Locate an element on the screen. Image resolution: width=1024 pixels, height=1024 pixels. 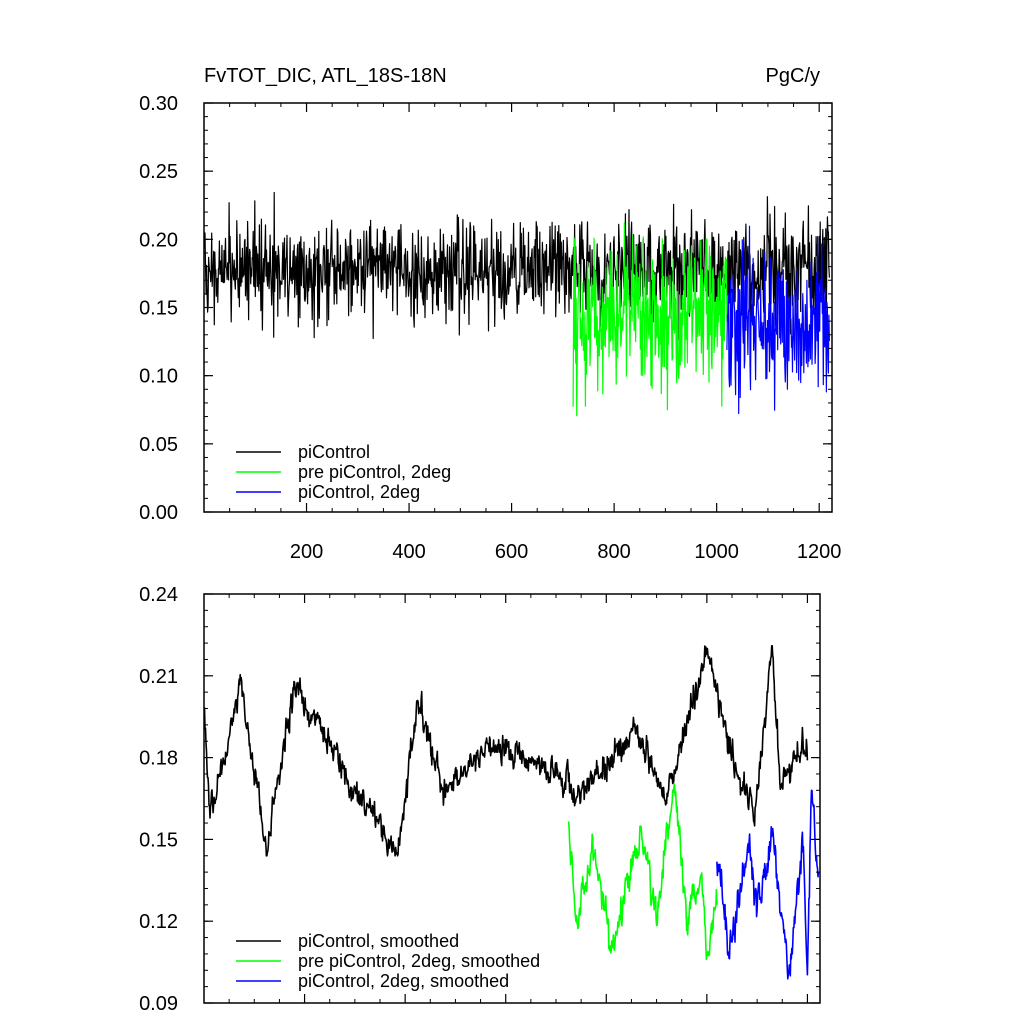
x-tick-label: 200 is located at coordinates (306, 552).